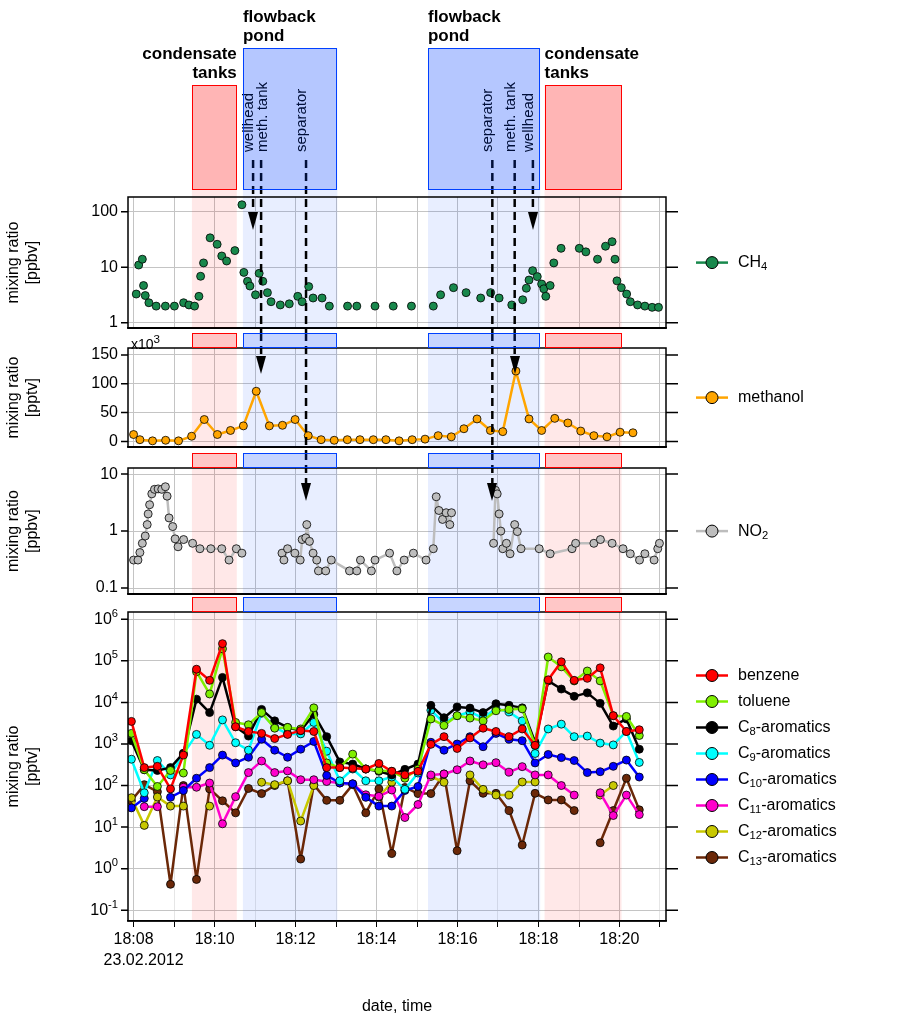 Image resolution: width=902 pixels, height=1020 pixels. Describe the element at coordinates (376, 939) in the screenshot. I see `x-tick-label: 18:14` at that location.